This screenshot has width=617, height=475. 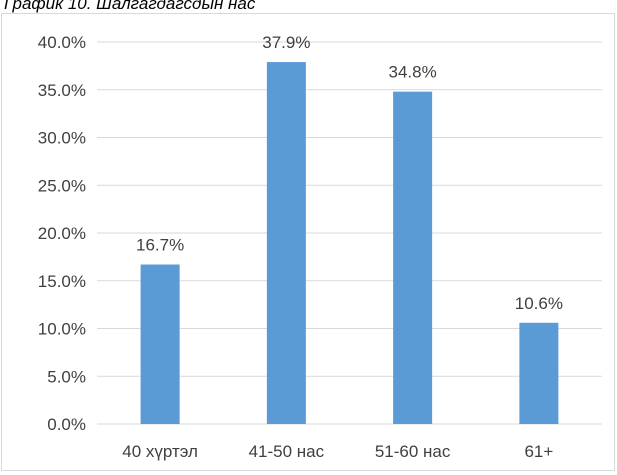 What do you see at coordinates (62, 329) in the screenshot?
I see `y-tick-label: 10.0%` at bounding box center [62, 329].